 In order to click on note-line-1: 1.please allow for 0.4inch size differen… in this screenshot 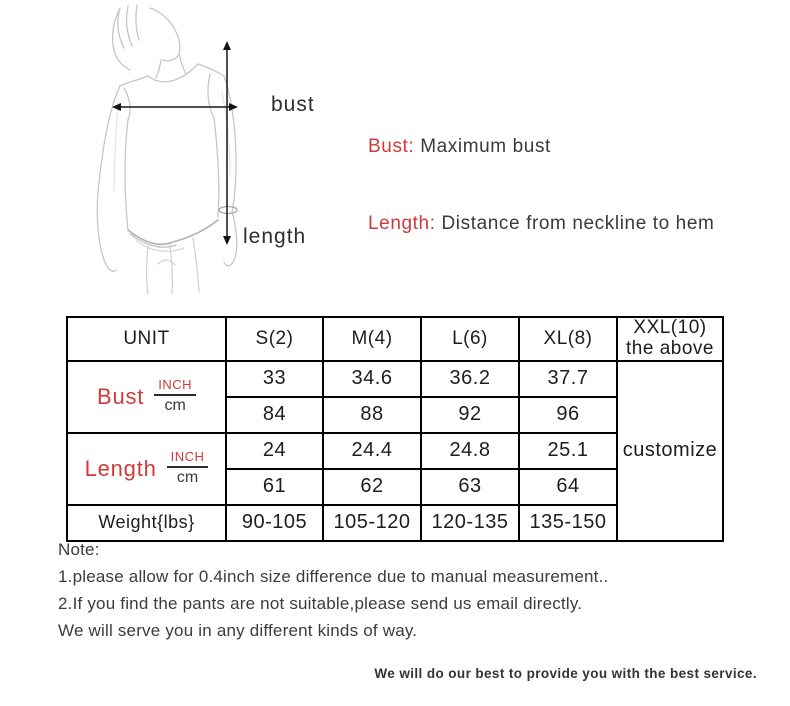, I will do `click(333, 576)`.